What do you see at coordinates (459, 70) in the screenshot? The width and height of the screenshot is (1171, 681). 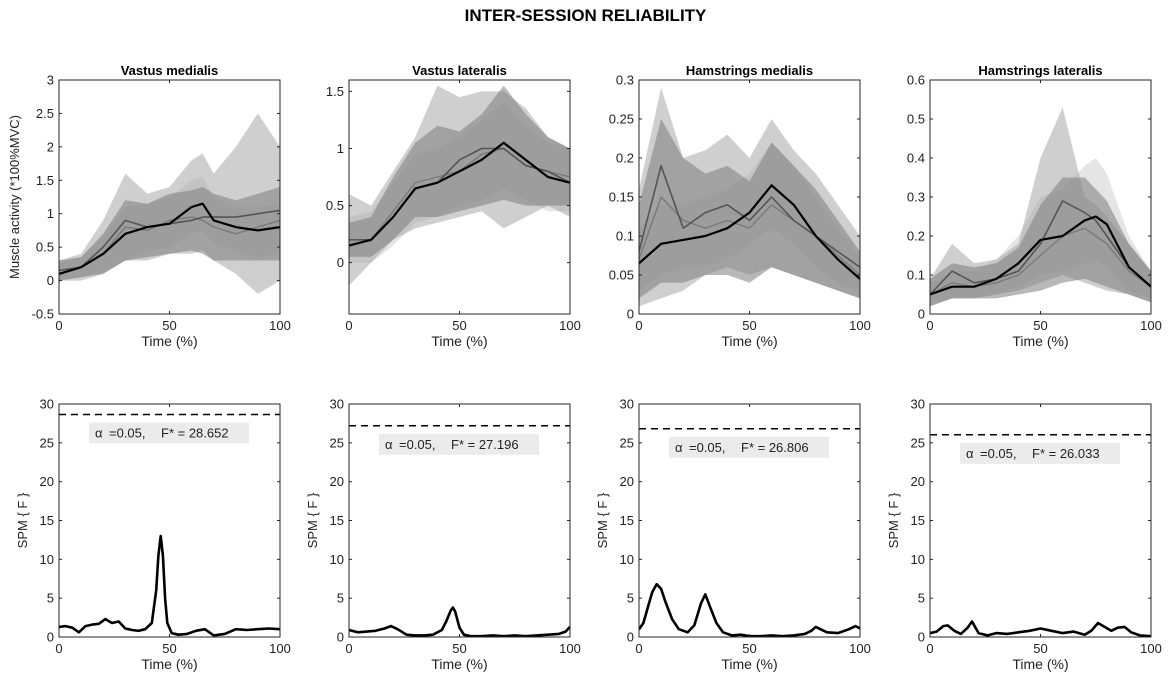 I see `subplot-title: Vastus lateralis` at bounding box center [459, 70].